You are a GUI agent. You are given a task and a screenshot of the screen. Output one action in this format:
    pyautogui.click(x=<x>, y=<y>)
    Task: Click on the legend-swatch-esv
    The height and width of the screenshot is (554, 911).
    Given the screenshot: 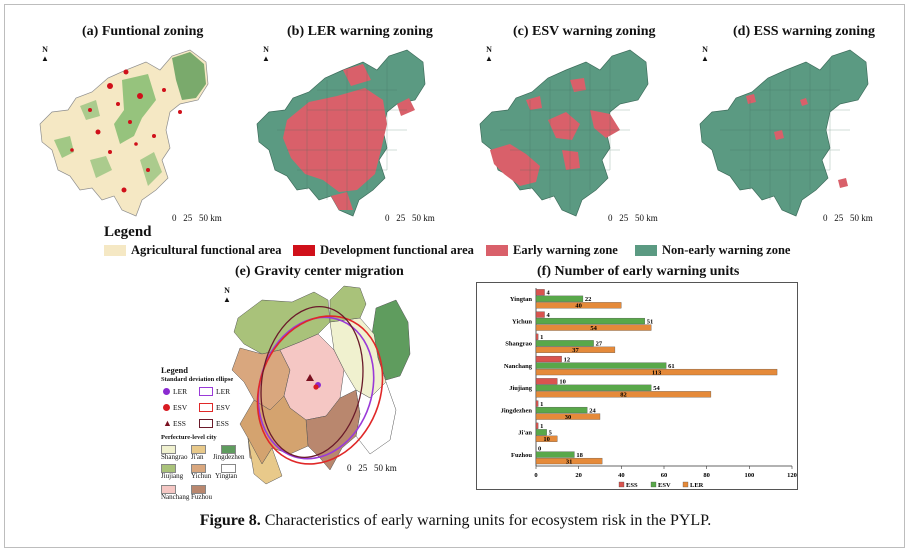 What is the action you would take?
    pyautogui.click(x=653, y=484)
    